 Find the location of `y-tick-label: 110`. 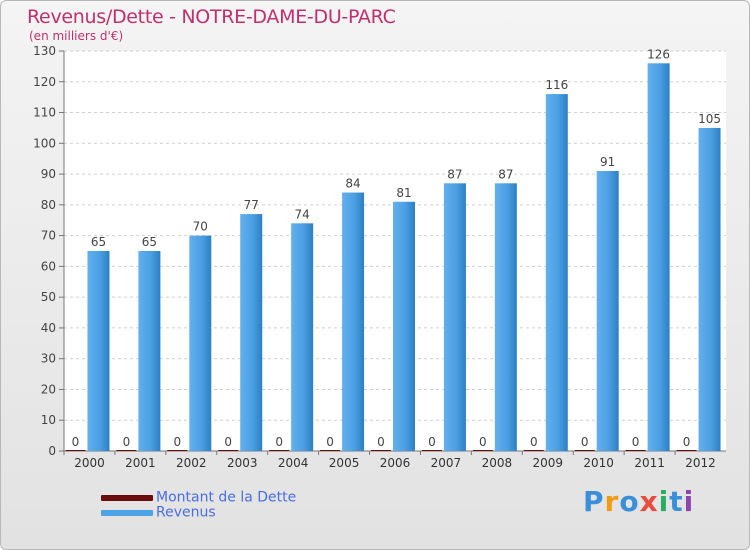

y-tick-label: 110 is located at coordinates (44, 113).